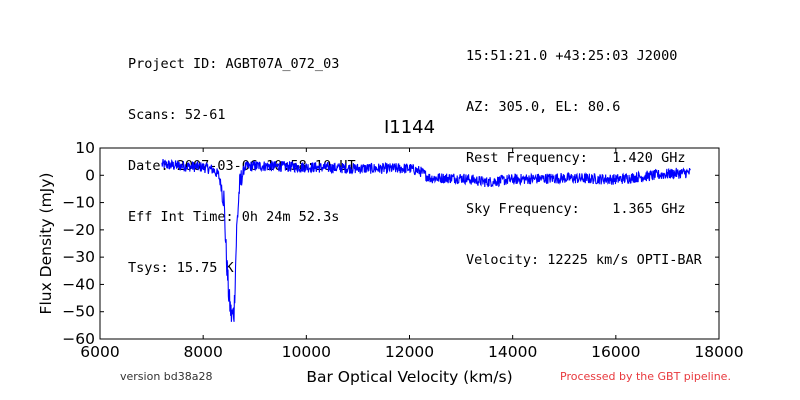 The image size is (800, 400). I want to click on coordinates-text: 15:51:21.0 +43:25:03 J2000, so click(572, 56).